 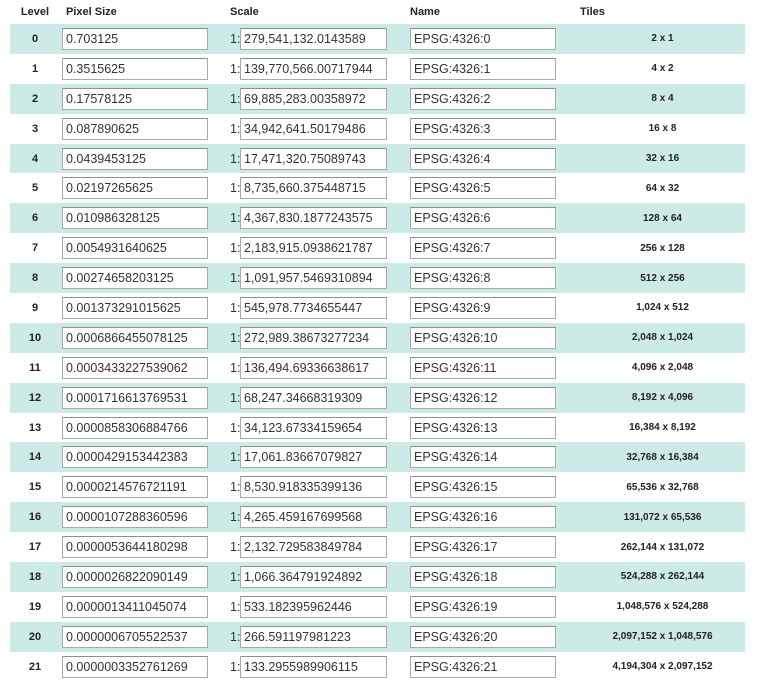 What do you see at coordinates (662, 129) in the screenshot?
I see `tiles-cell: 16 x 8` at bounding box center [662, 129].